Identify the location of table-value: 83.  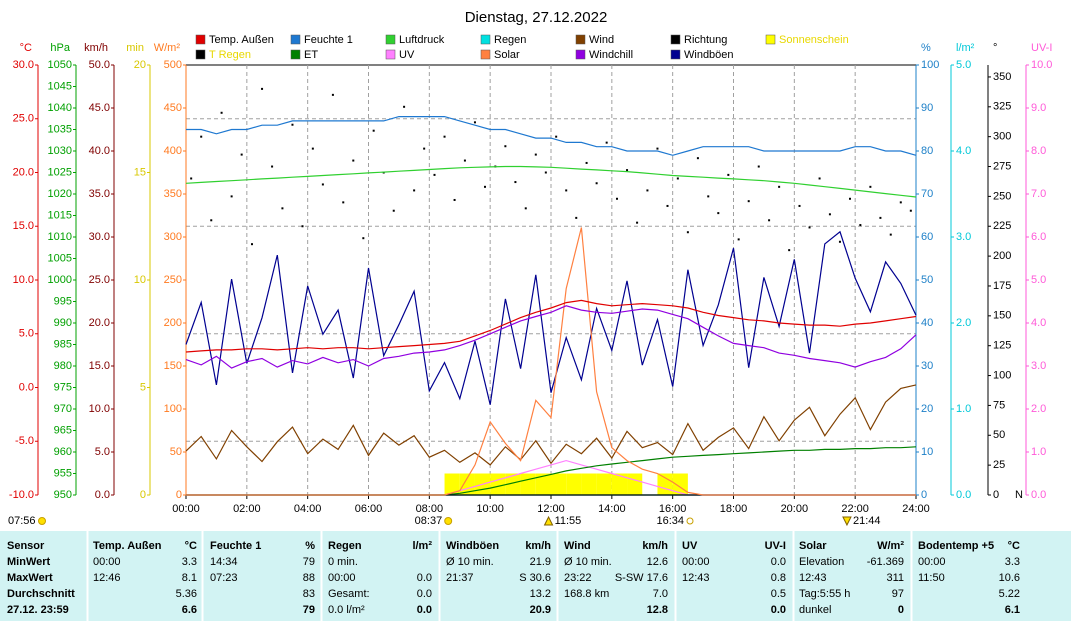
(309, 594).